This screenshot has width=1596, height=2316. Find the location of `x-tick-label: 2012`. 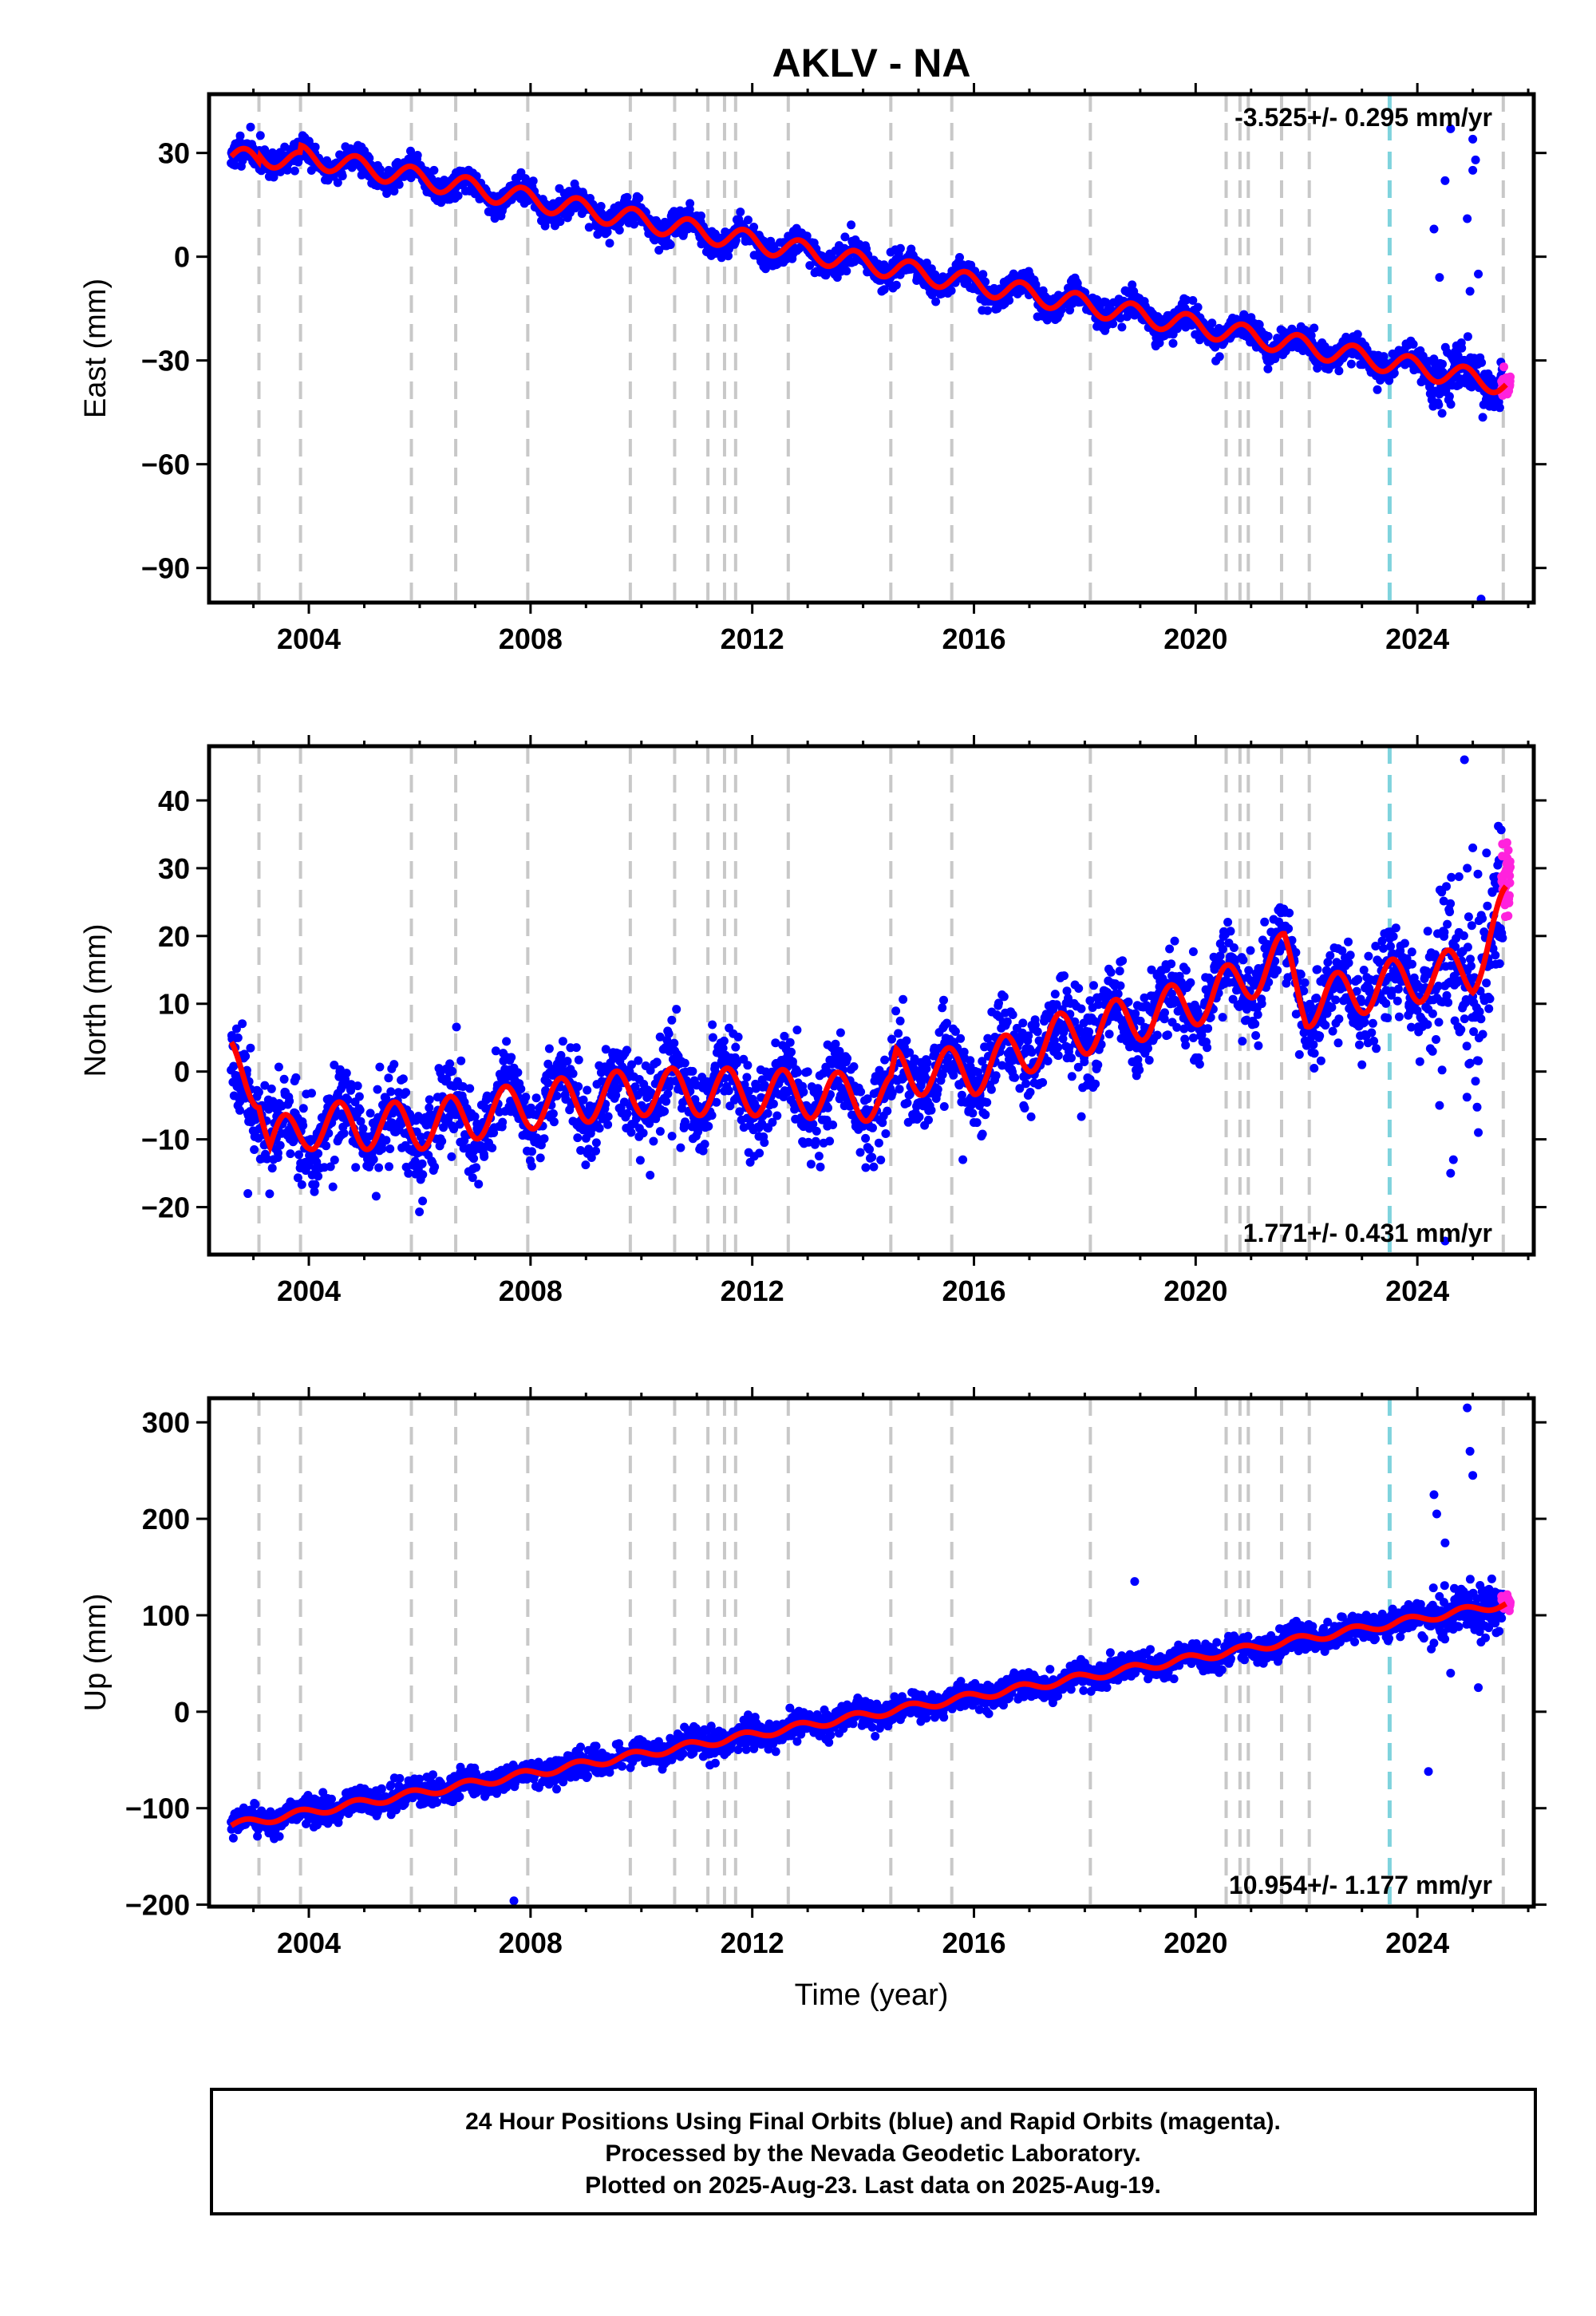

x-tick-label: 2012 is located at coordinates (752, 638).